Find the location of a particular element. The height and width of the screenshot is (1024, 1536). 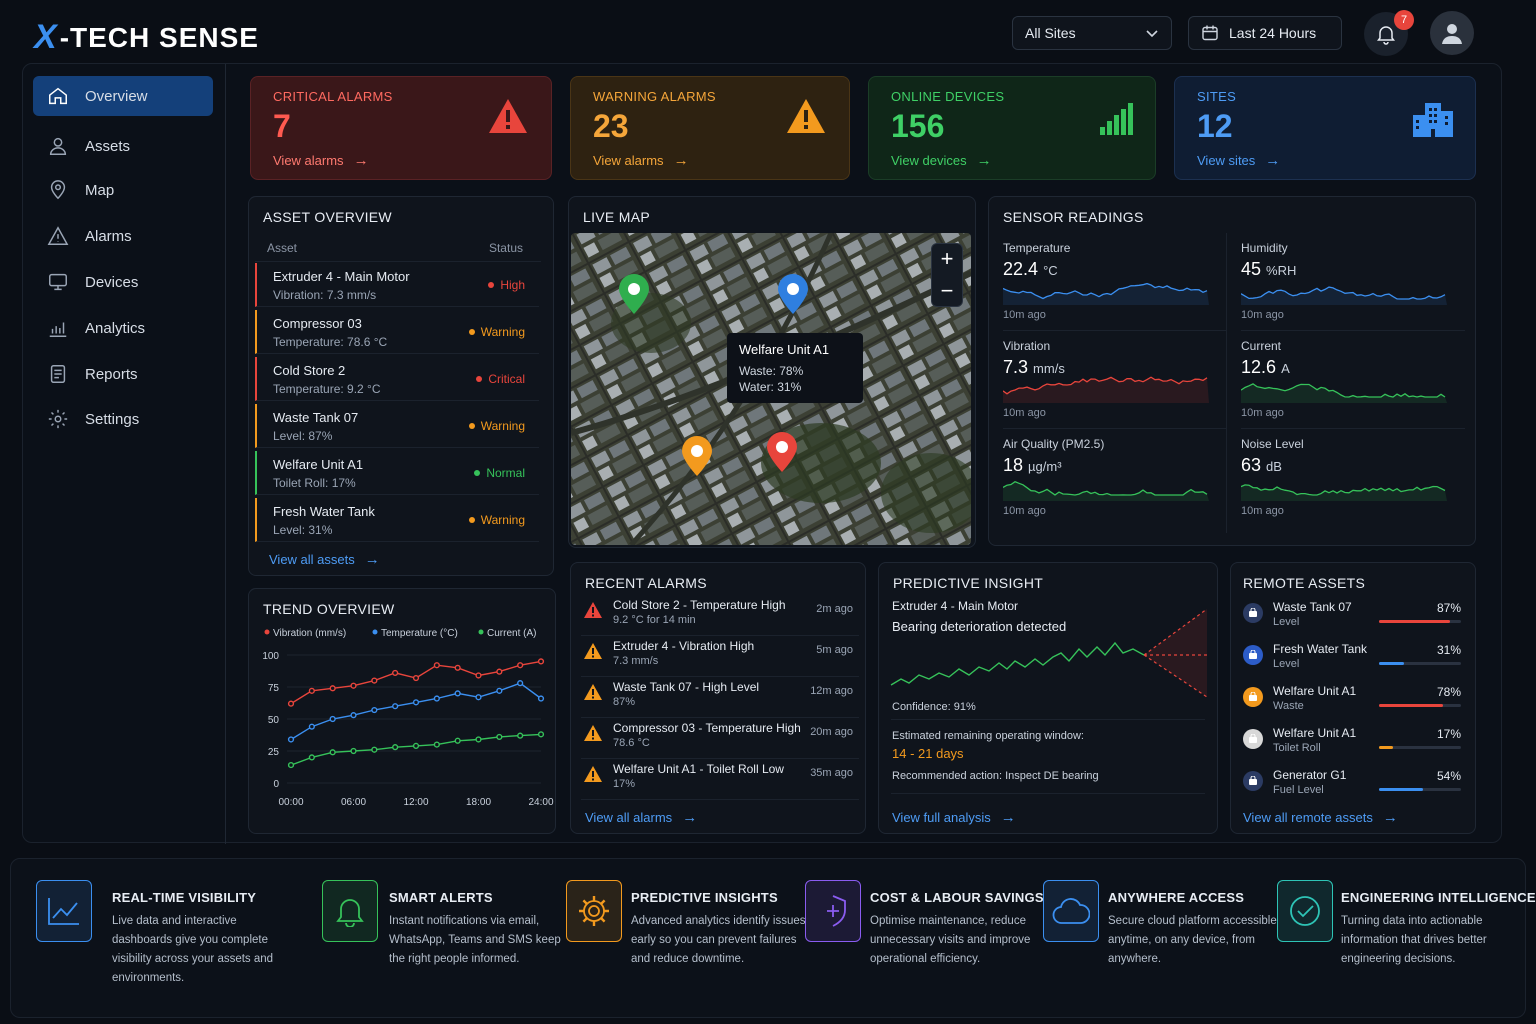

sensor-card: Current 12.6 A 10m ago is located at coordinates (1353, 381).